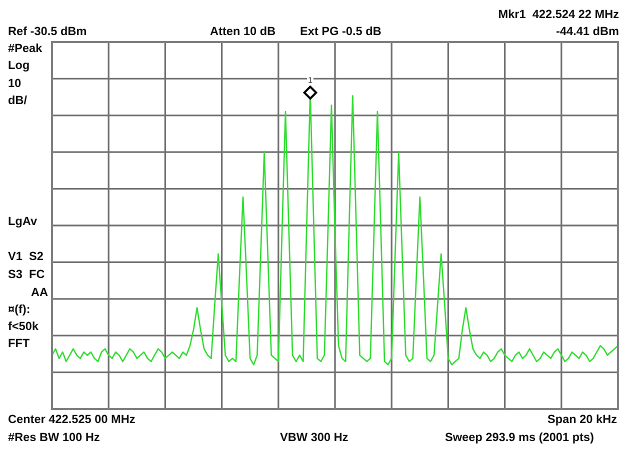 Image resolution: width=619 pixels, height=449 pixels. What do you see at coordinates (587, 31) in the screenshot?
I see `text: -44.41 dBm` at bounding box center [587, 31].